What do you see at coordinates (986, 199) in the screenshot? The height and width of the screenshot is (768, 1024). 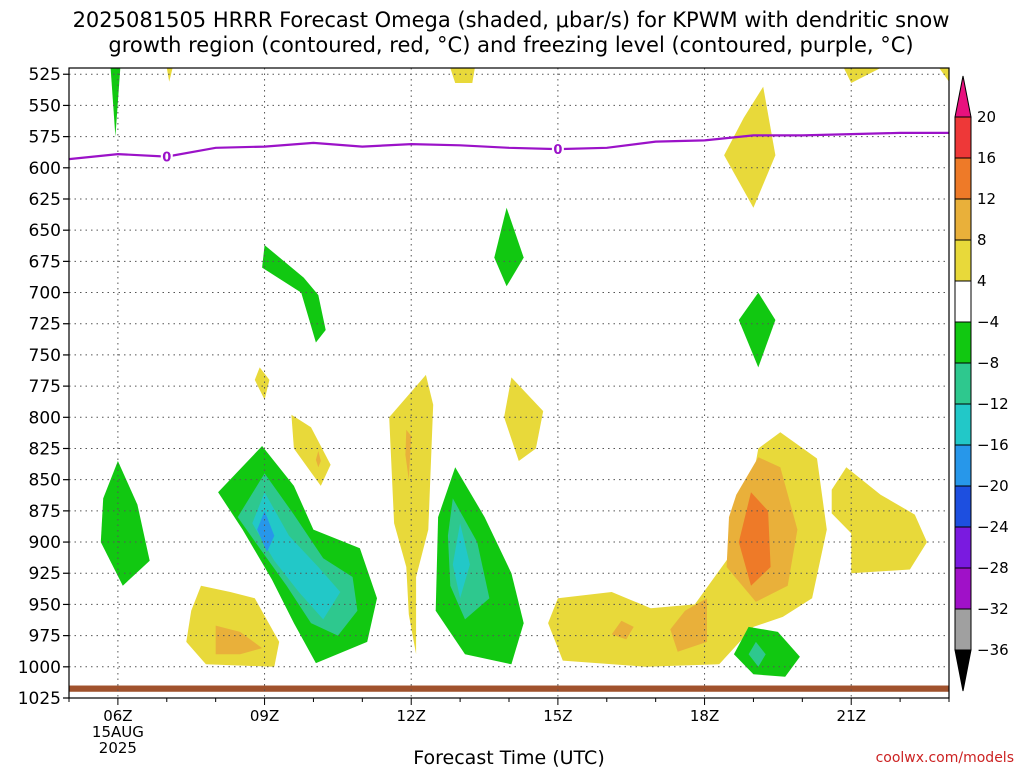 I see `colorbar-label: 12` at bounding box center [986, 199].